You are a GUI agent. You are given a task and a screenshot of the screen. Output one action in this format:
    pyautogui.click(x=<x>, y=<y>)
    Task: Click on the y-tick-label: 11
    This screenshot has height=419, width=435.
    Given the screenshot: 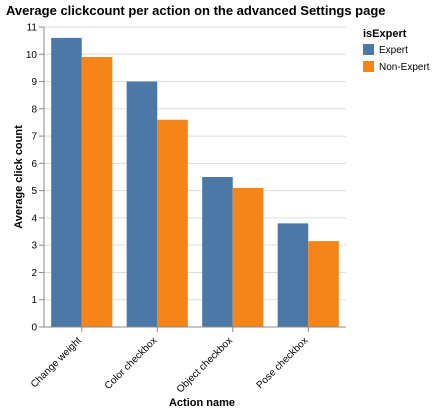 What is the action you would take?
    pyautogui.click(x=32, y=28)
    